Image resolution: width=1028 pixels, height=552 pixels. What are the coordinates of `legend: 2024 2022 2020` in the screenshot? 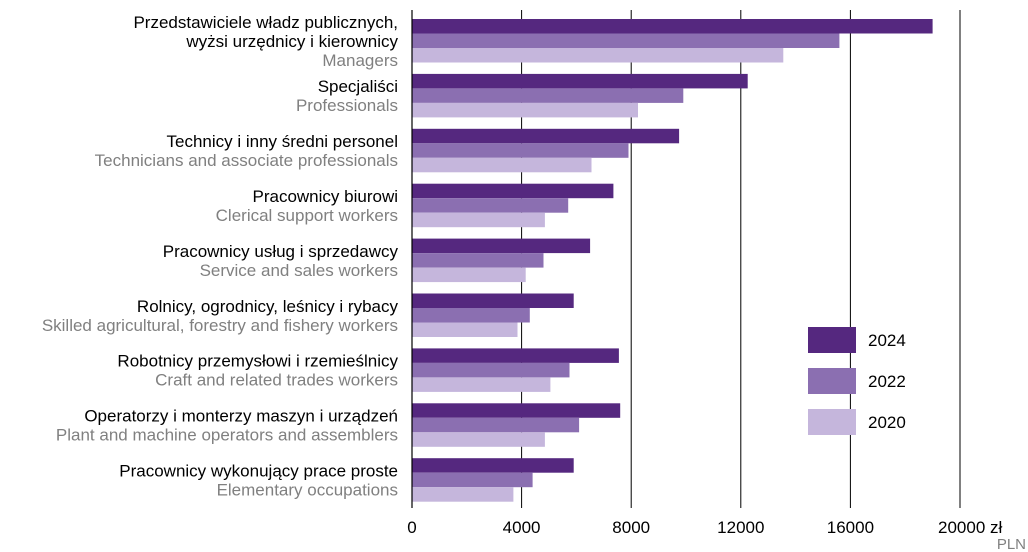 It's located at (857, 381).